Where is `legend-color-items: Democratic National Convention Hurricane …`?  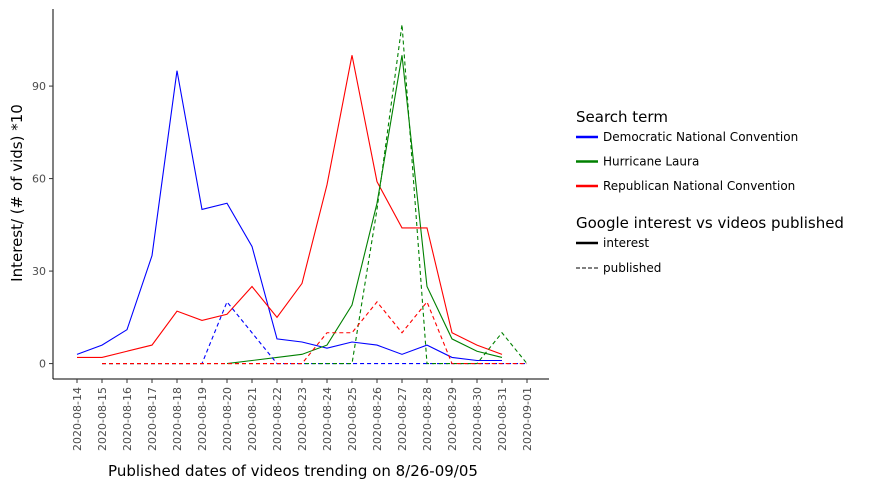
legend-color-items: Democratic National Convention Hurricane … is located at coordinates (687, 161).